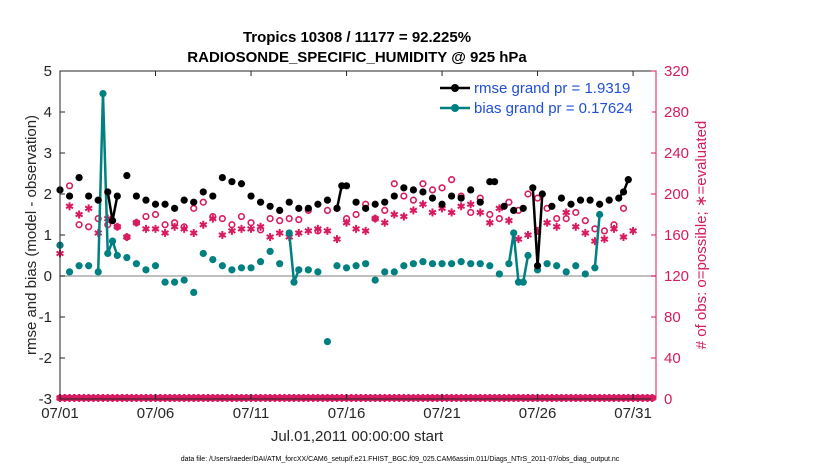 Image resolution: width=830 pixels, height=470 pixels. What do you see at coordinates (676, 235) in the screenshot?
I see `y-right-tick-label: 160` at bounding box center [676, 235].